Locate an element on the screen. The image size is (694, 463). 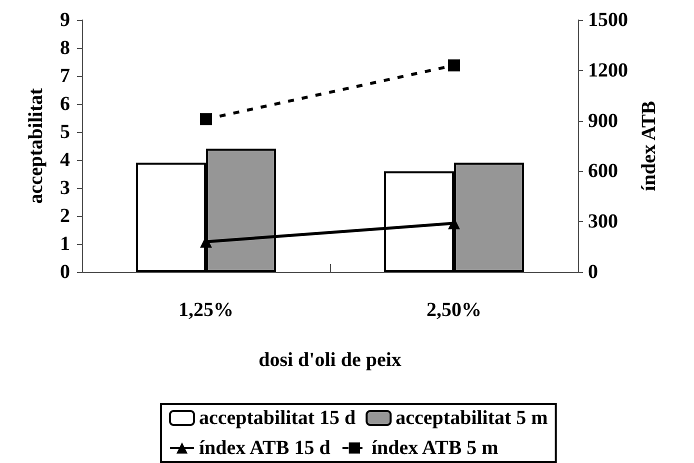
y-tick-label: 5 is located at coordinates (65, 132).